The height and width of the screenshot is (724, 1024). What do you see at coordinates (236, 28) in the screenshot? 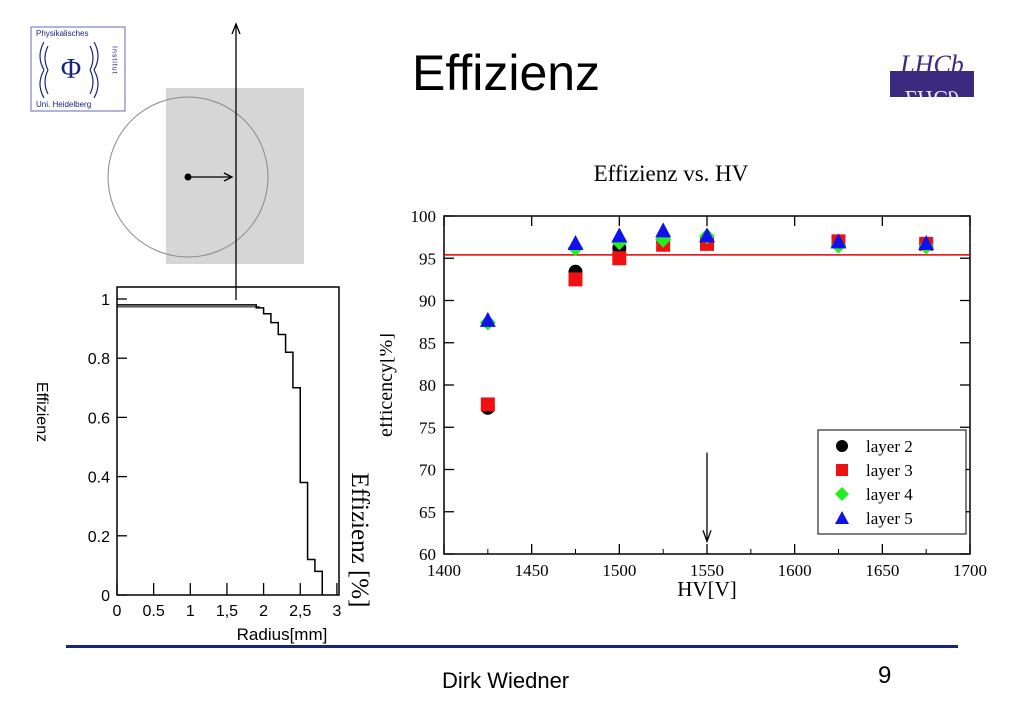
I see `vertical-arrowhead-icon` at bounding box center [236, 28].